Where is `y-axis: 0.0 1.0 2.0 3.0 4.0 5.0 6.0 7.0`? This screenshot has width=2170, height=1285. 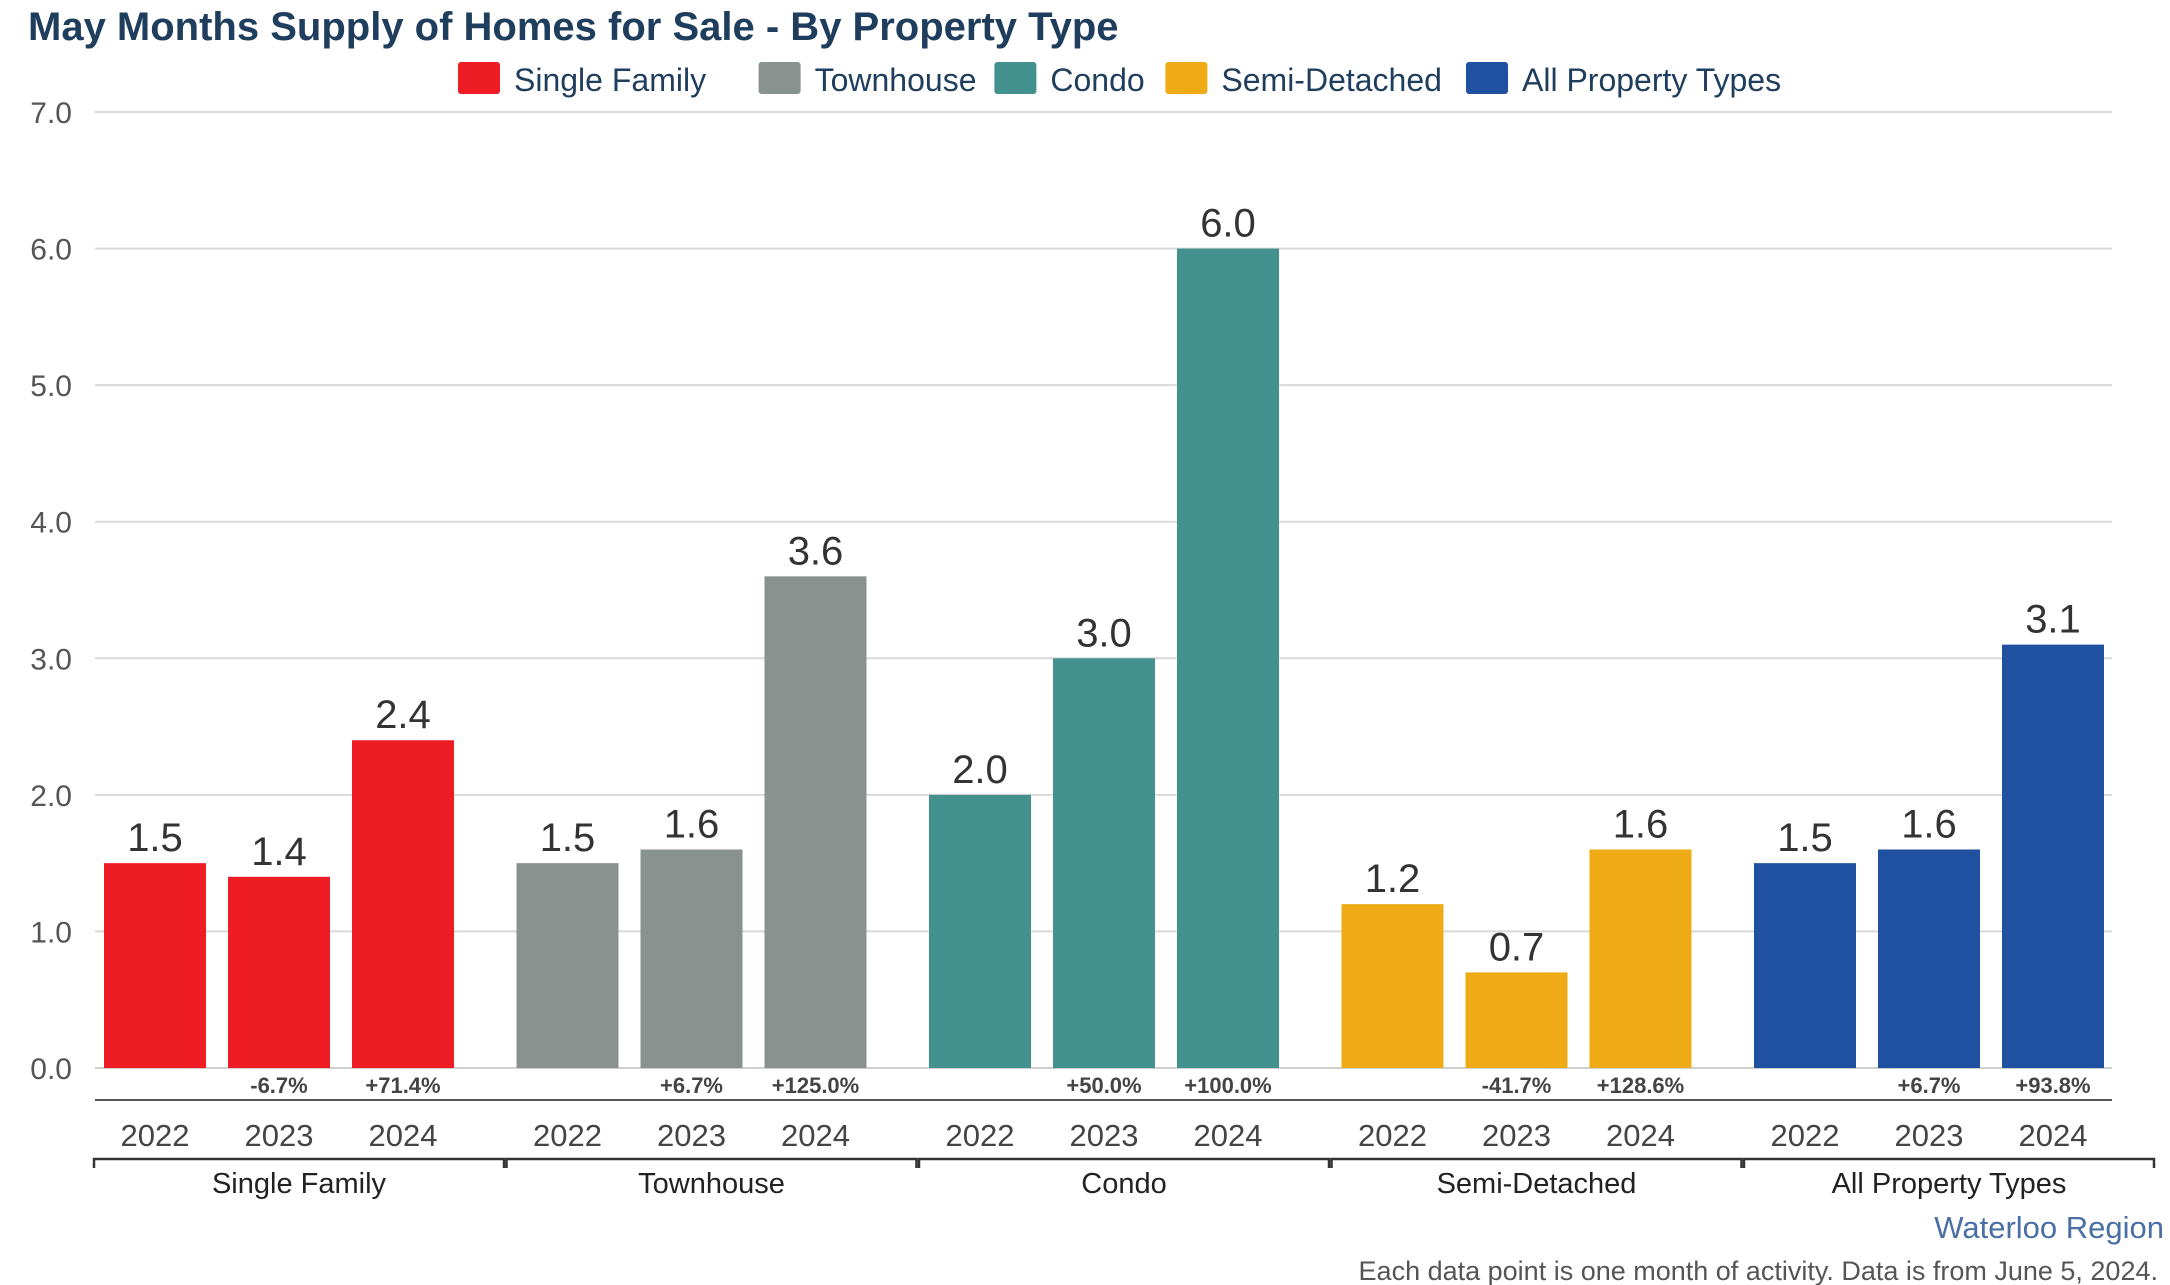
y-axis: 0.0 1.0 2.0 3.0 4.0 5.0 6.0 7.0 is located at coordinates (51, 591).